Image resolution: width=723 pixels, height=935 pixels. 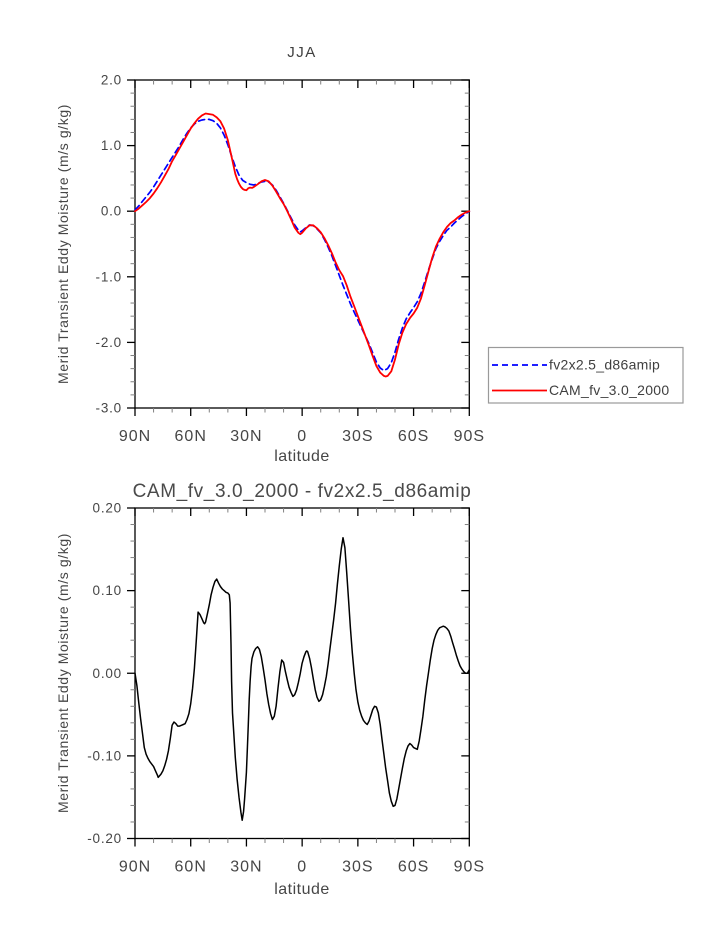 I want to click on y-tick-label: -3.0, so click(x=109, y=408).